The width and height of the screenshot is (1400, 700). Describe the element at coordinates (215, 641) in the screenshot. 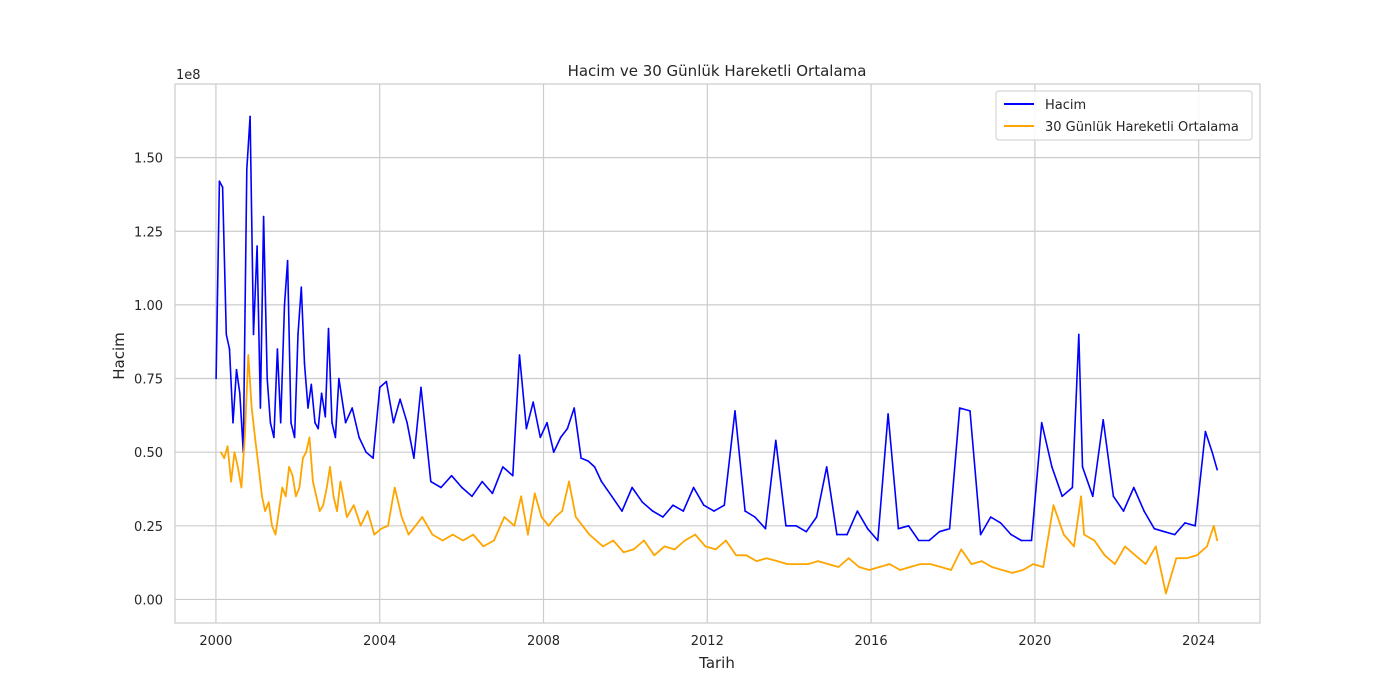

I see `x-tick-label: 2000` at that location.